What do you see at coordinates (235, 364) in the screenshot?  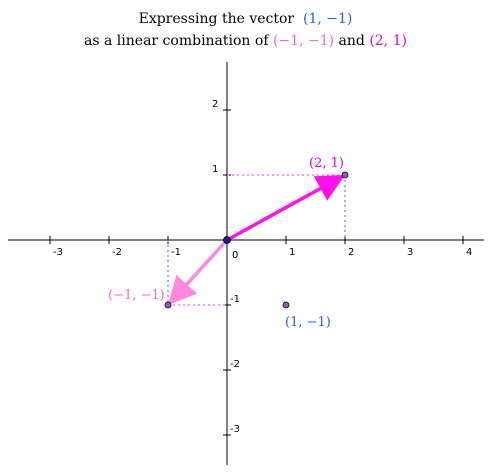 I see `y-tick-label: -2` at bounding box center [235, 364].